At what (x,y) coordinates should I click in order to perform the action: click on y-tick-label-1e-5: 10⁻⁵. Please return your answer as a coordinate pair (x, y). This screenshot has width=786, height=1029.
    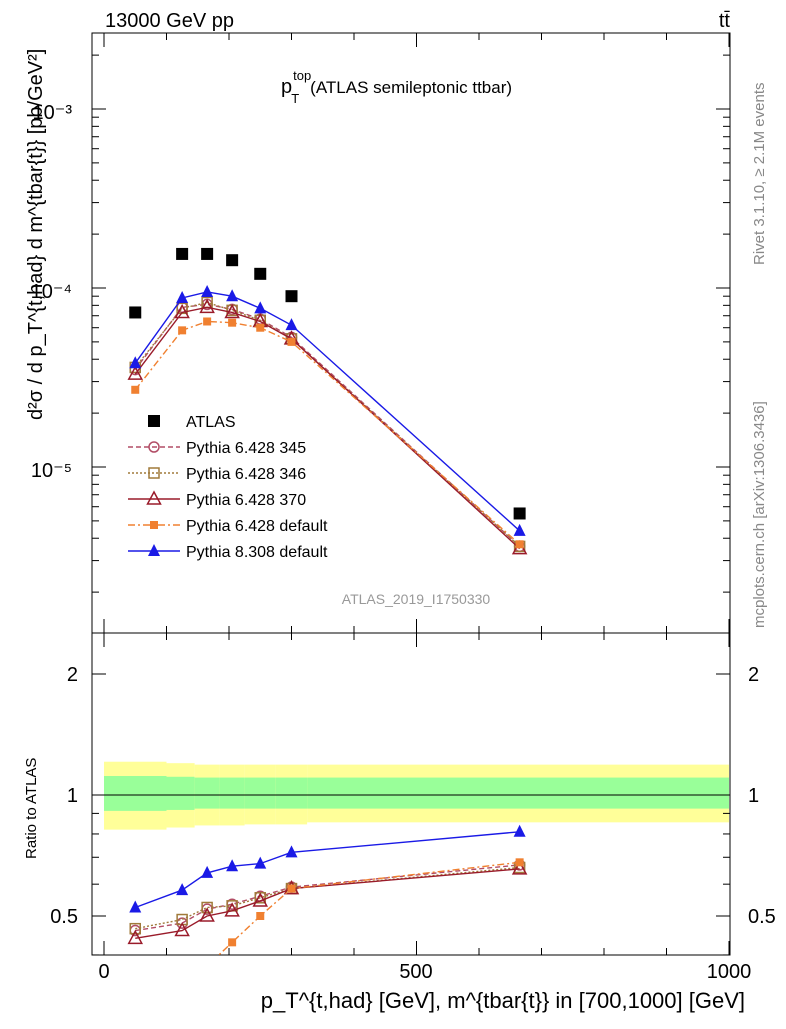
    Looking at the image, I should click on (51, 471).